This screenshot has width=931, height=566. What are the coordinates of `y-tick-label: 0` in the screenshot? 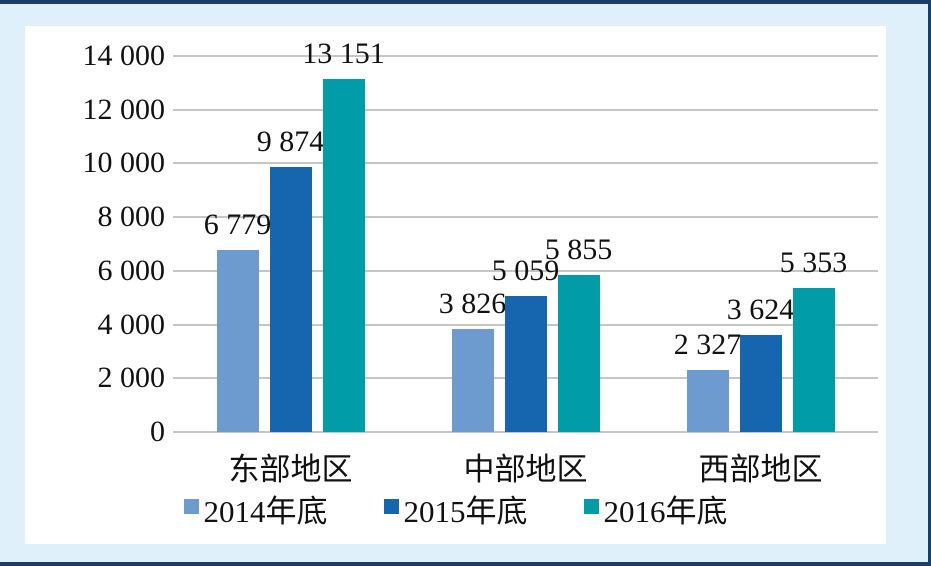 It's located at (157, 431).